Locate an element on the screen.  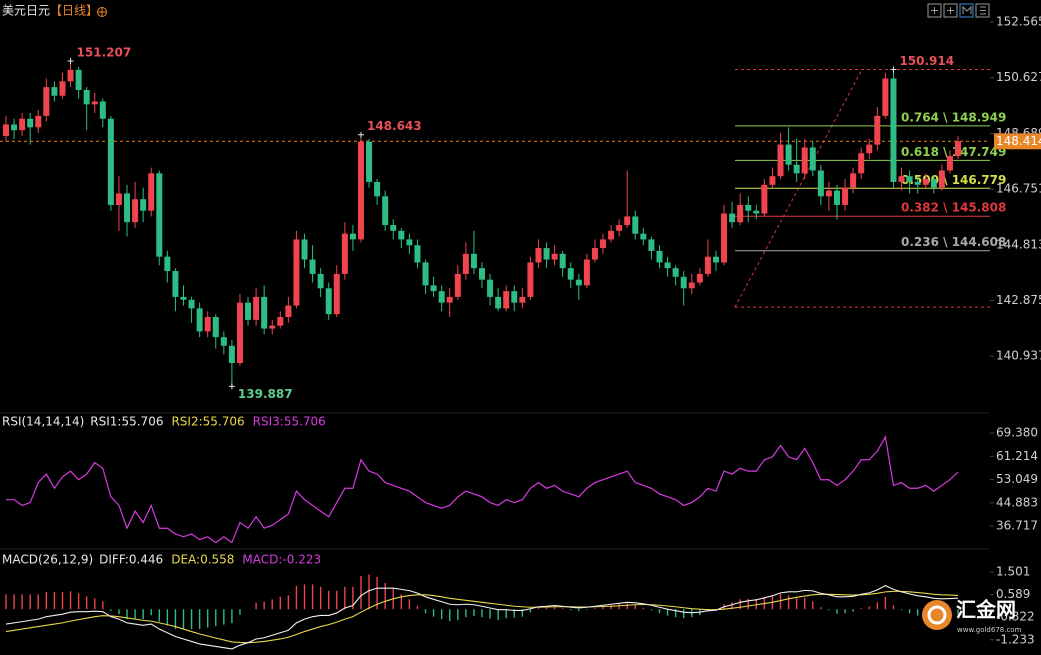
y-tick-label: -1.233 is located at coordinates (1015, 639).